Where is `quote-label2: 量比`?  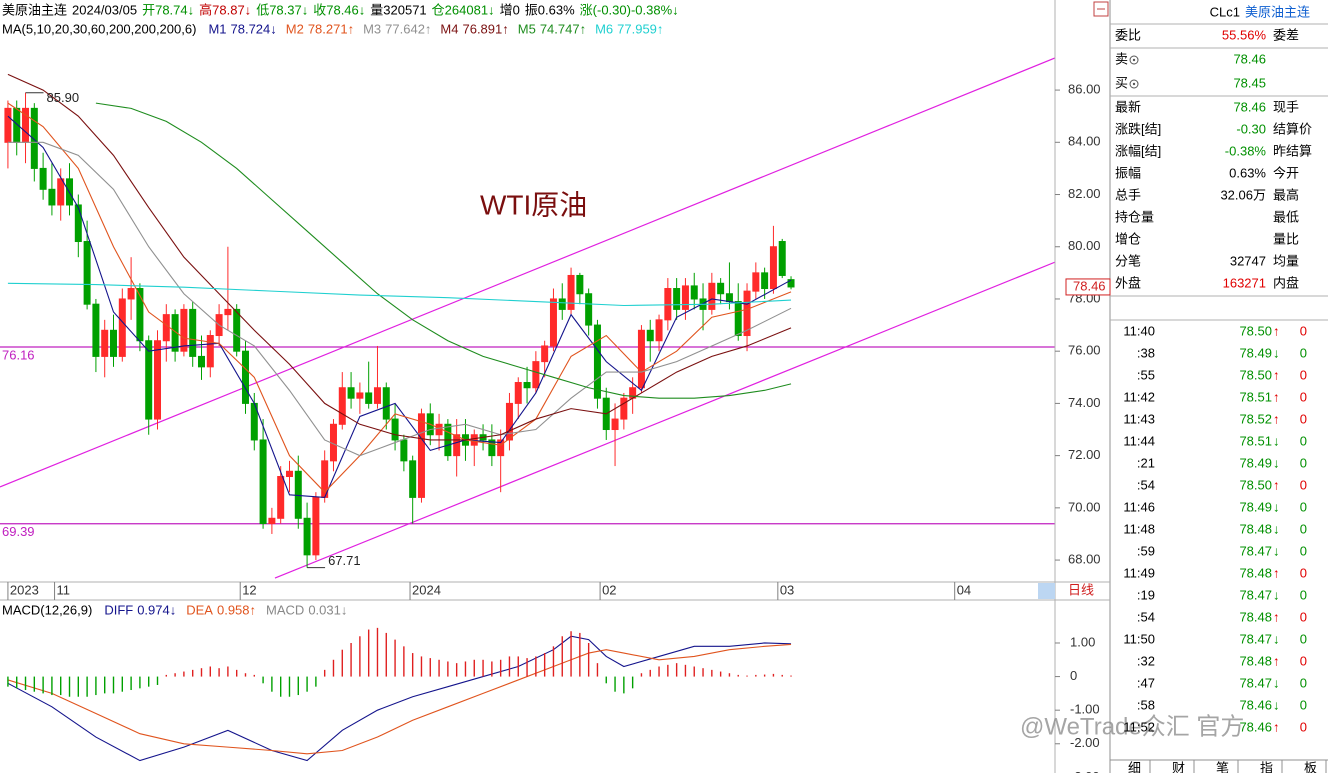 quote-label2: 量比 is located at coordinates (1286, 238).